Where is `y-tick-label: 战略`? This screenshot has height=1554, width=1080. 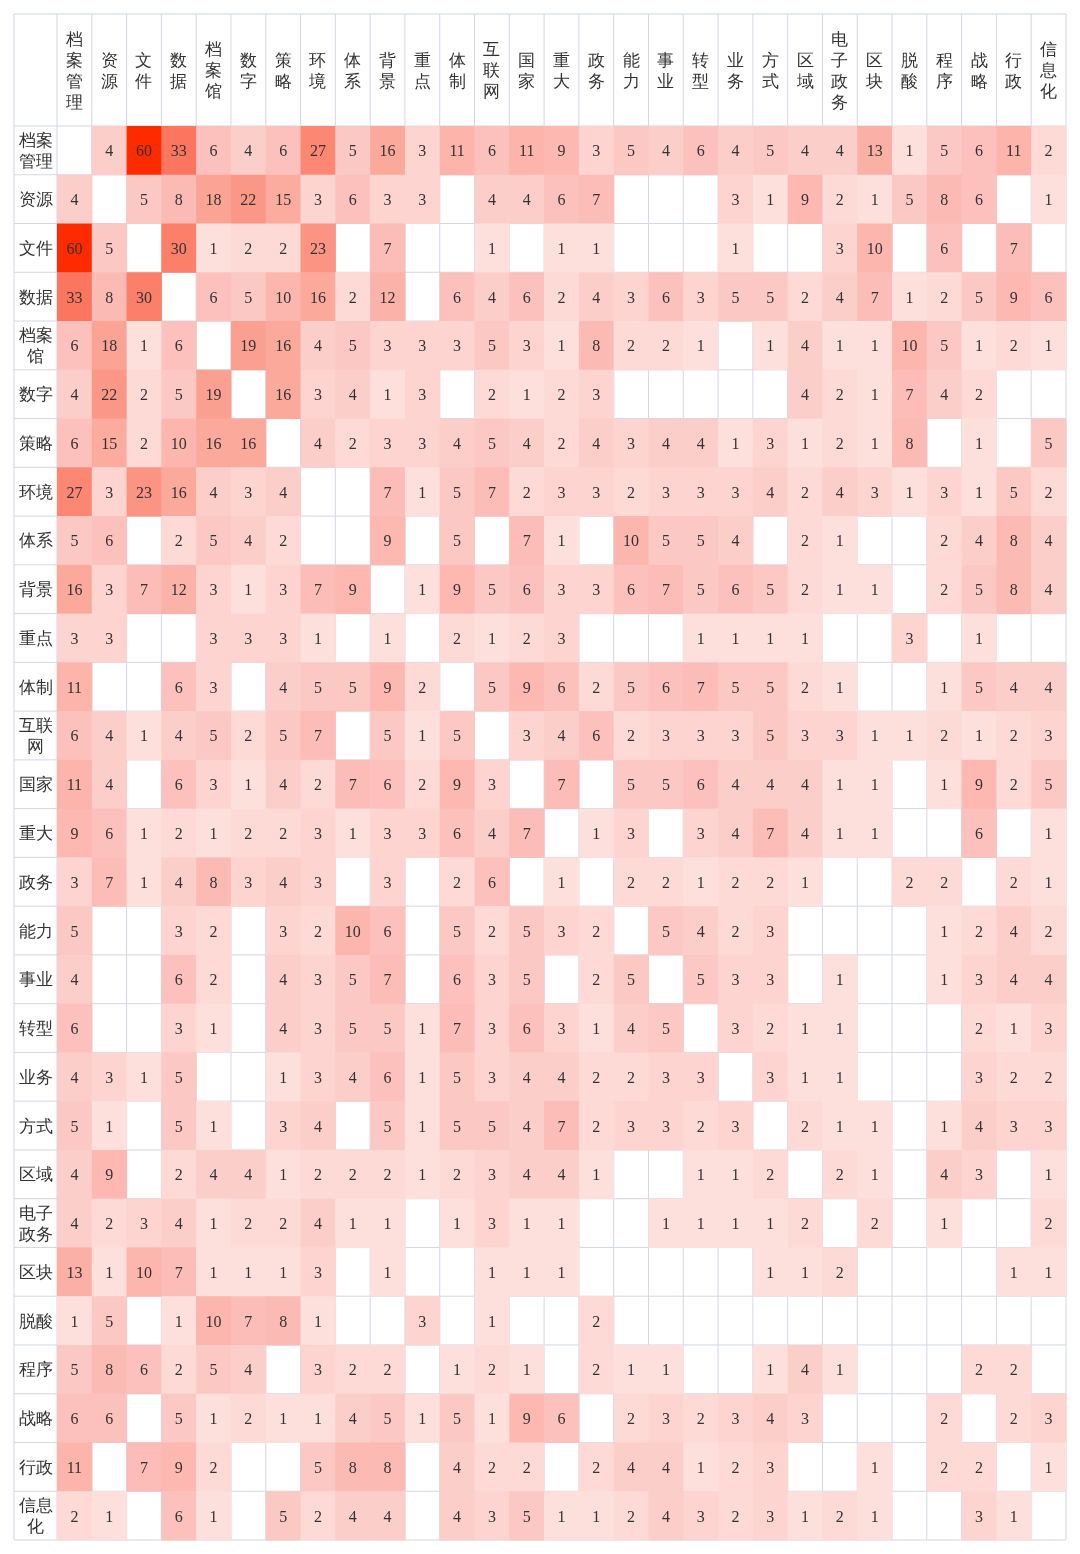 y-tick-label: 战略 is located at coordinates (35, 1419).